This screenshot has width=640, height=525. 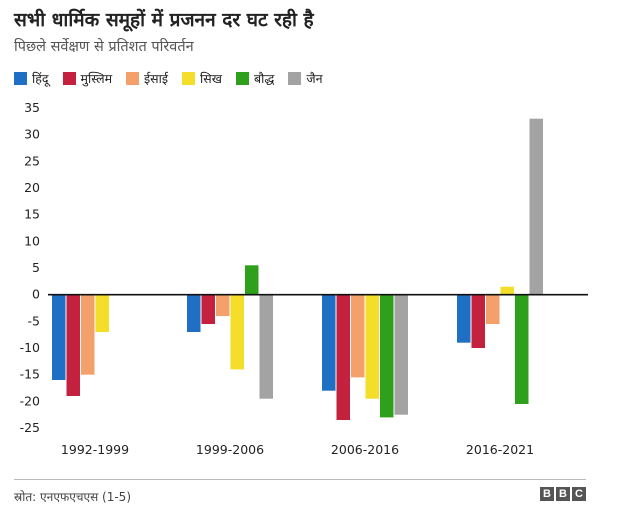 What do you see at coordinates (300, 479) in the screenshot?
I see `footer-divider` at bounding box center [300, 479].